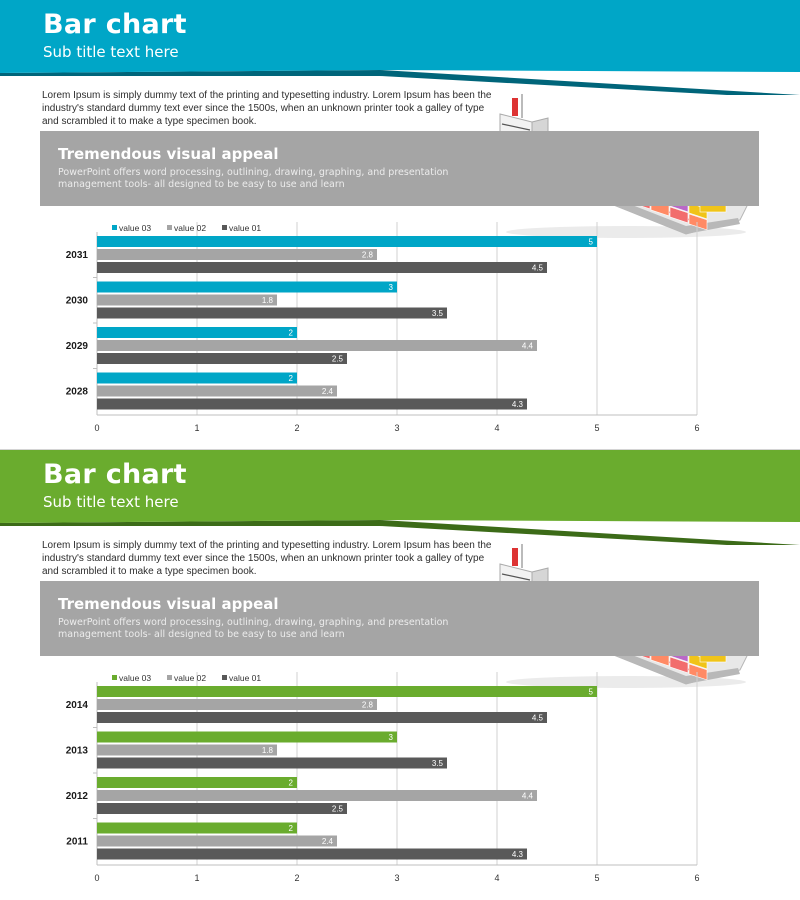 The width and height of the screenshot is (800, 900). What do you see at coordinates (496, 428) in the screenshot?
I see `x-tick-label: 4` at bounding box center [496, 428].